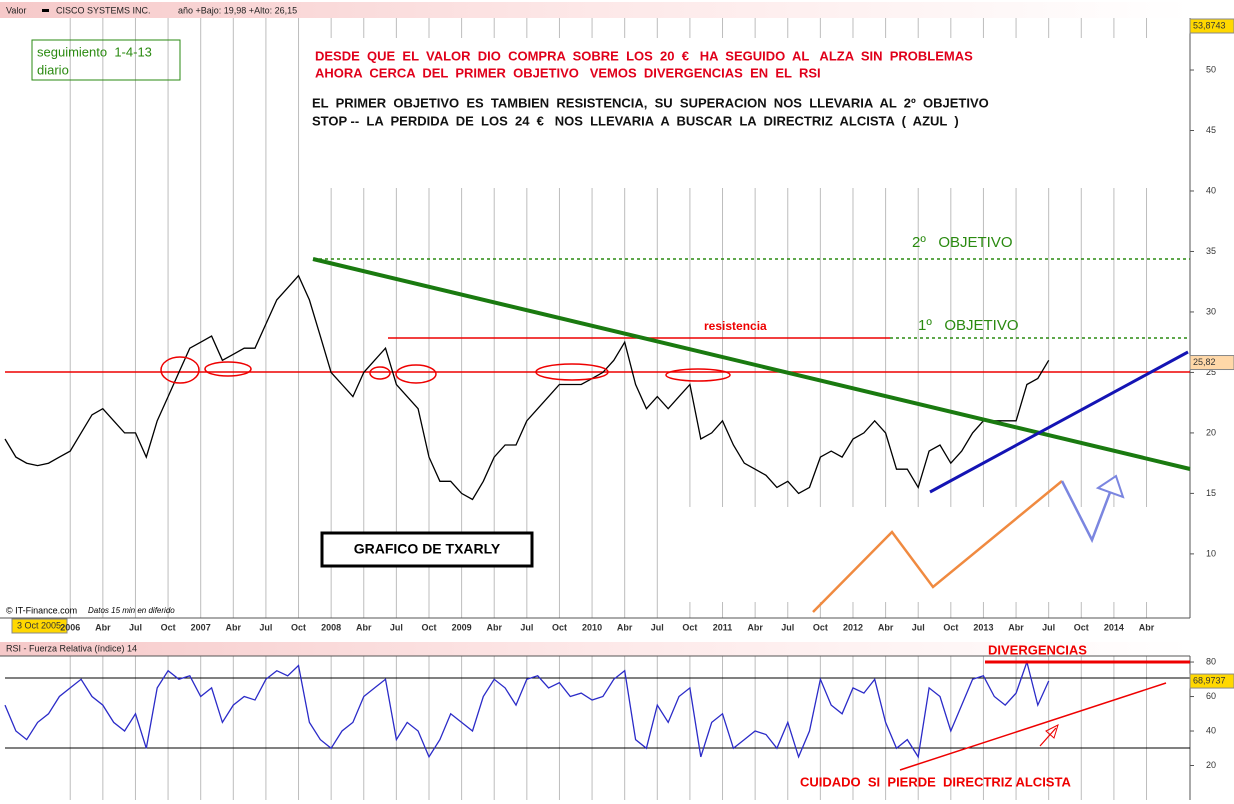 The width and height of the screenshot is (1234, 804). Describe the element at coordinates (1114, 627) in the screenshot. I see `x-tick-label: 2014` at that location.